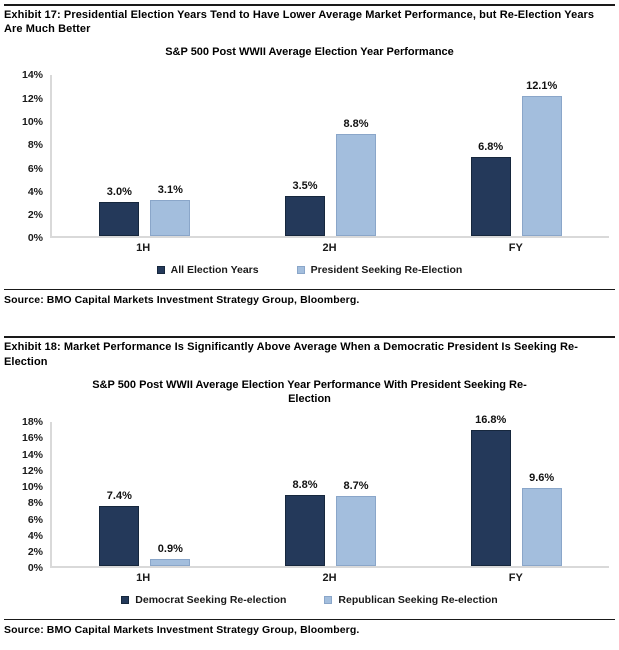 Image resolution: width=619 pixels, height=650 pixels. I want to click on bar-value-label: 7.4%, so click(119, 496).